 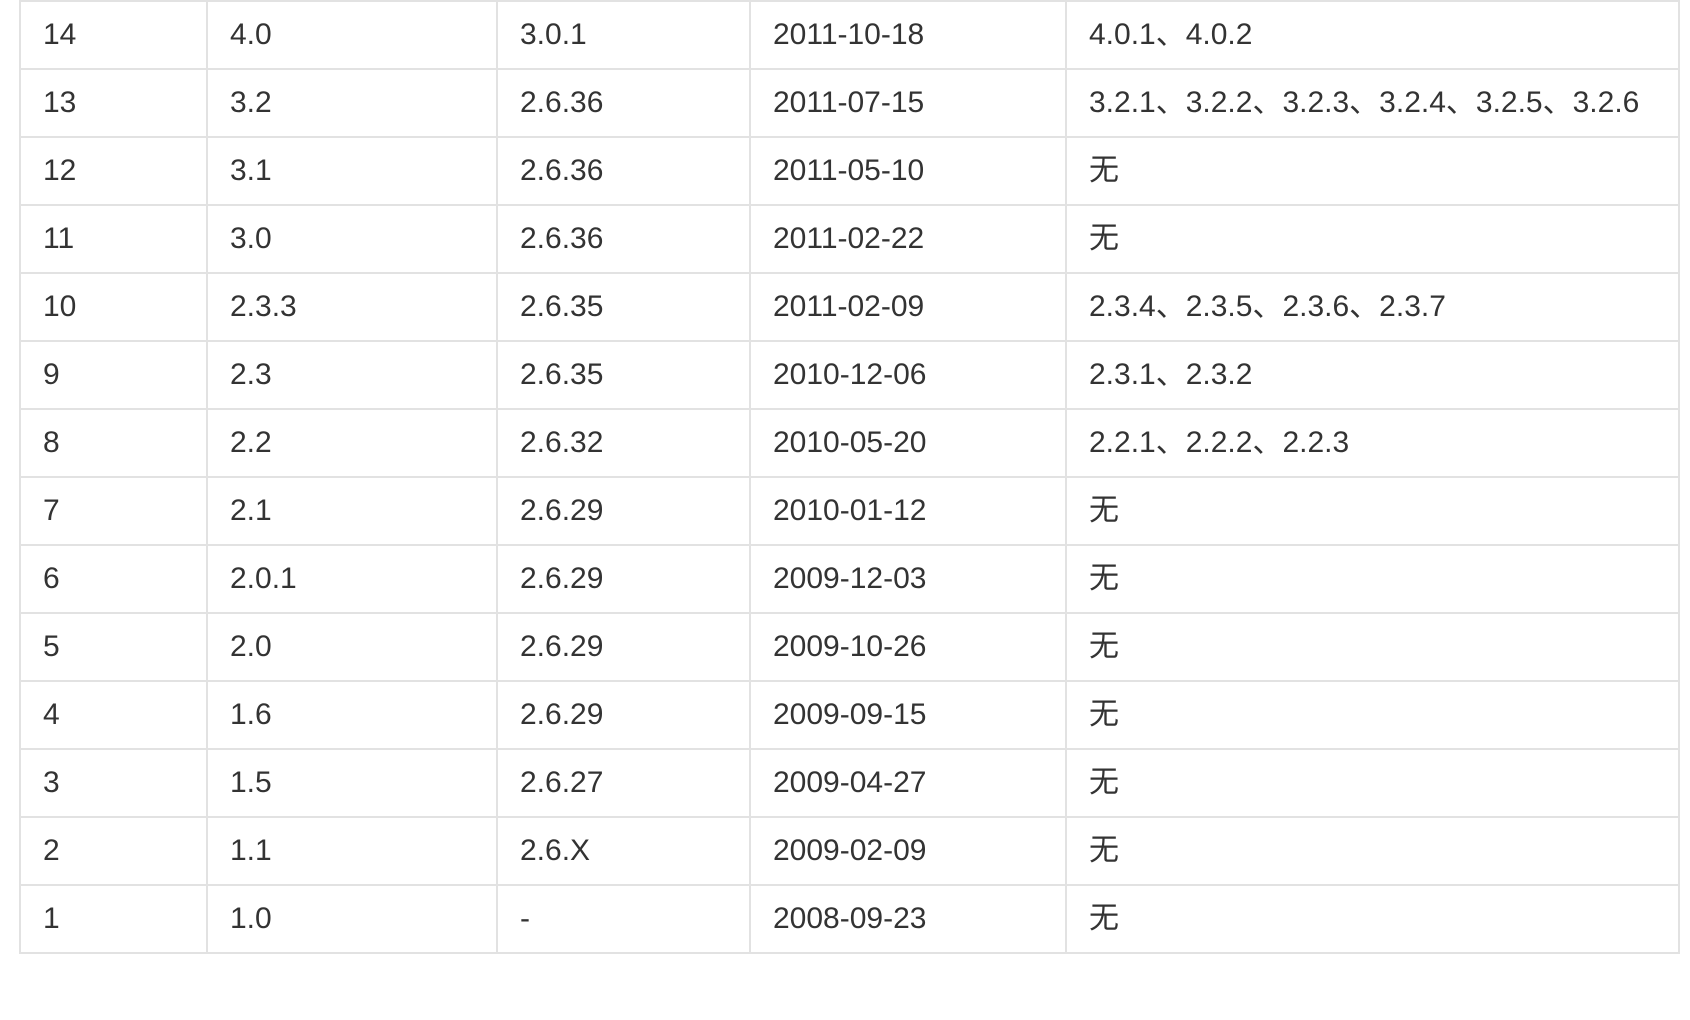 I want to click on release-date-cell: 2010-01-12, so click(x=908, y=511).